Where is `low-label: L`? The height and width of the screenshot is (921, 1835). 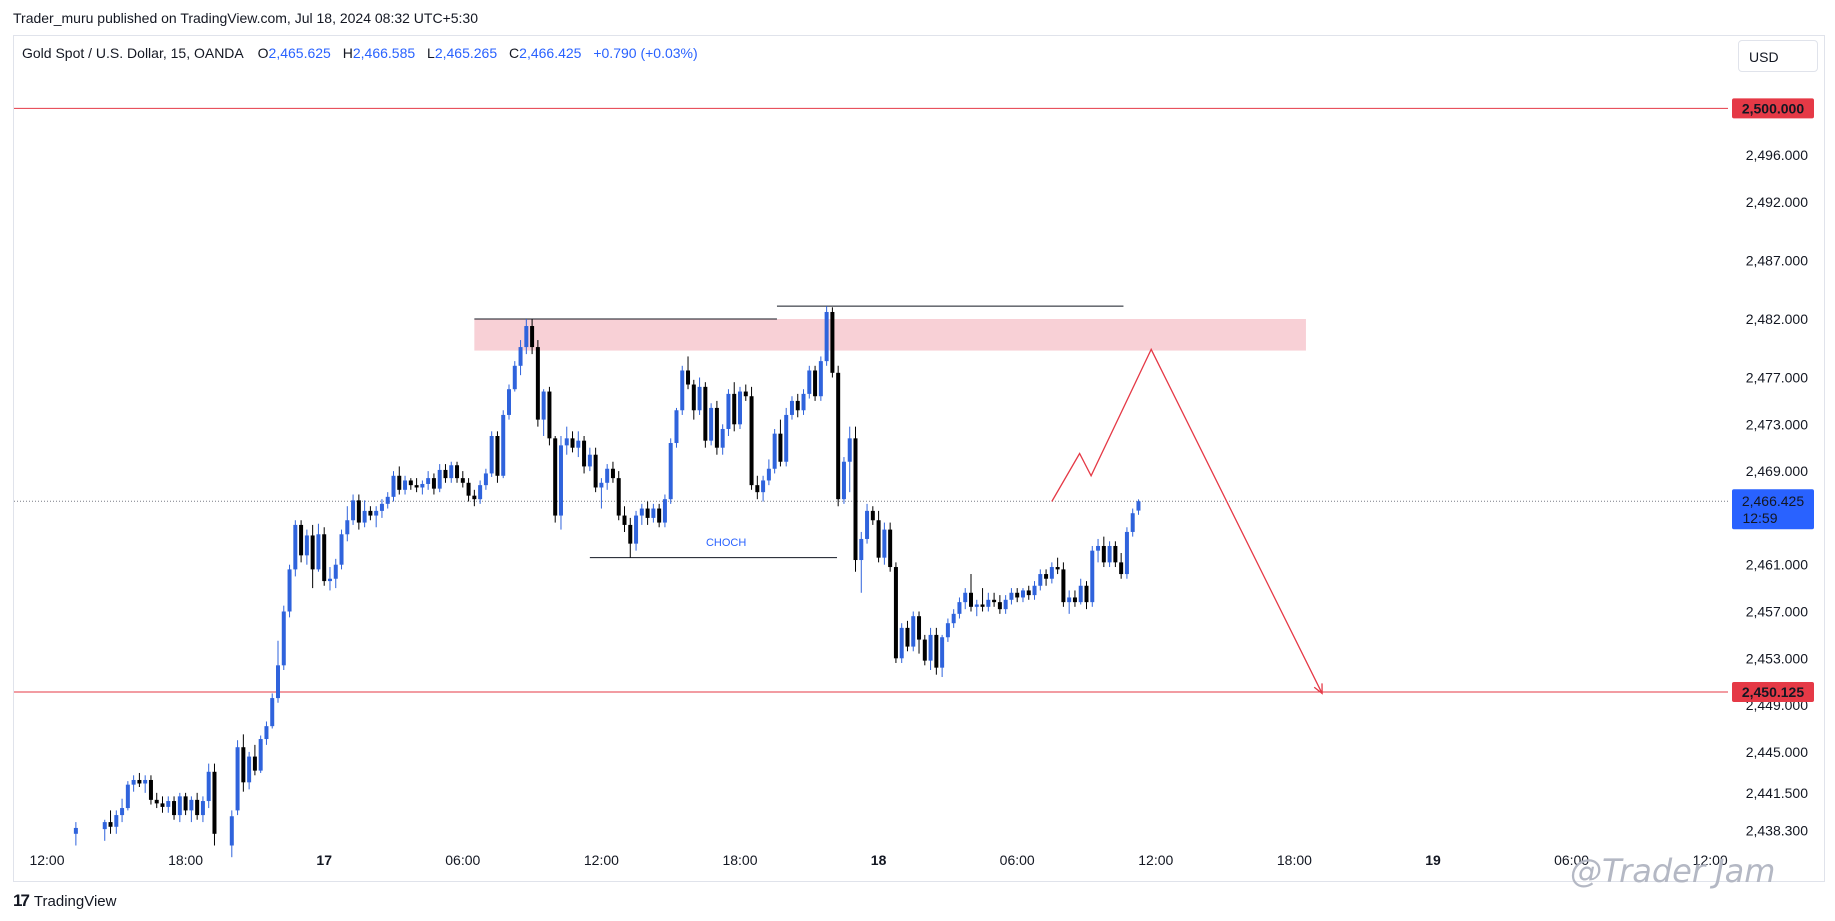
low-label: L is located at coordinates (431, 53).